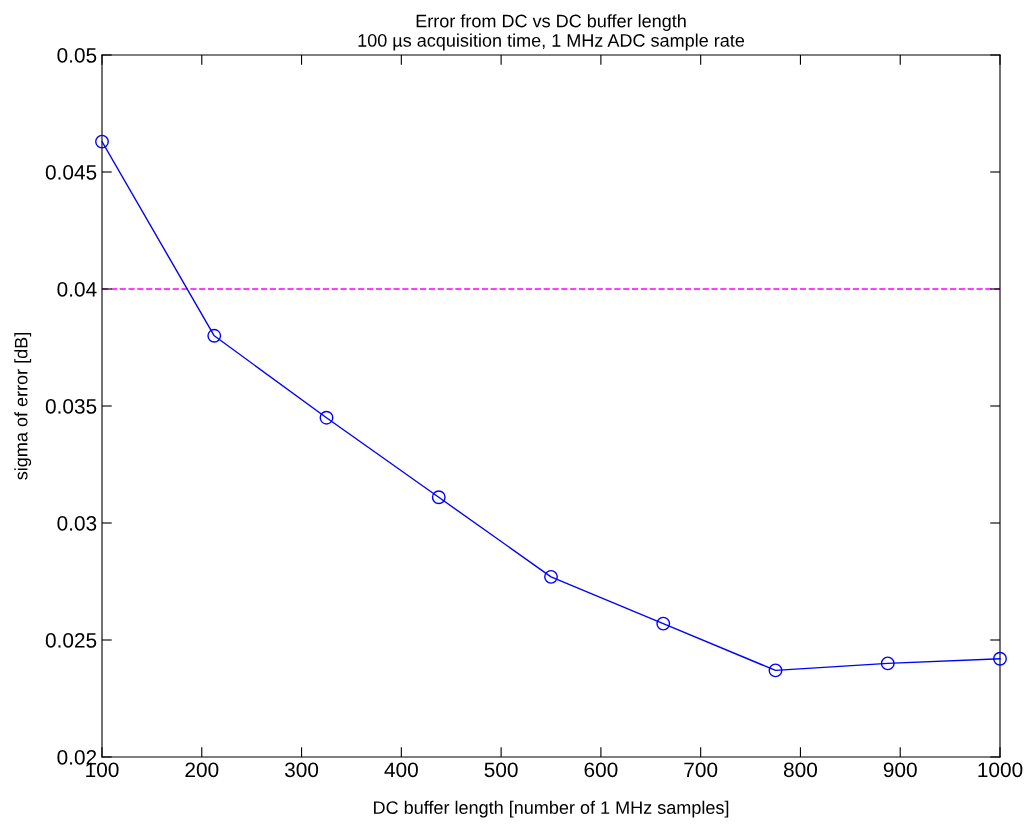  Describe the element at coordinates (71, 406) in the screenshot. I see `y-tick-label: 0.035` at that location.